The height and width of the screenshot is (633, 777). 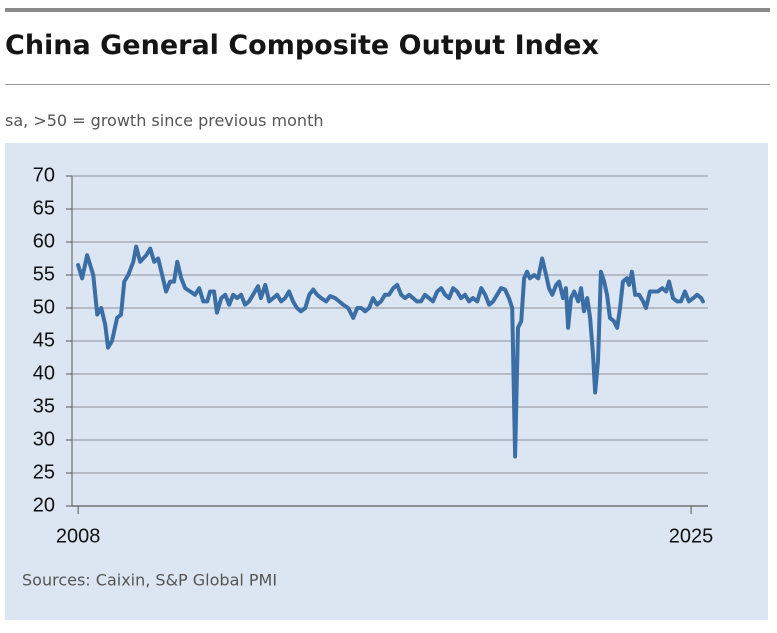 I want to click on y-tick-label: 35, so click(x=44, y=406).